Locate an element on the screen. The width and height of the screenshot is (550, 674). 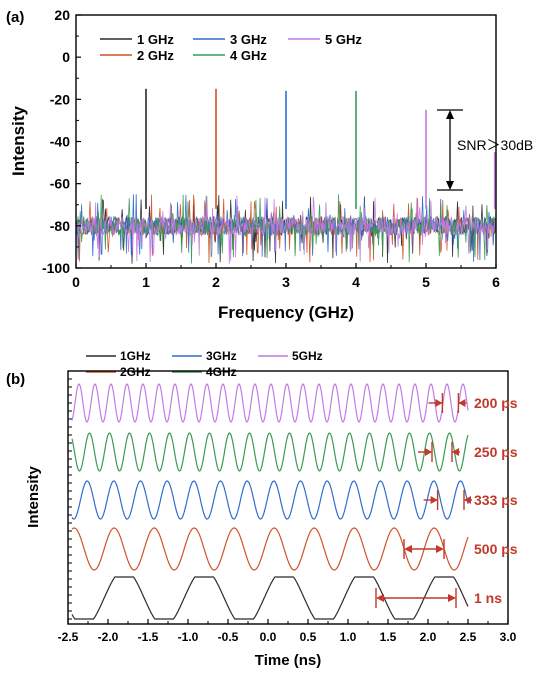
a-ytick-label: -20 is located at coordinates (60, 99).